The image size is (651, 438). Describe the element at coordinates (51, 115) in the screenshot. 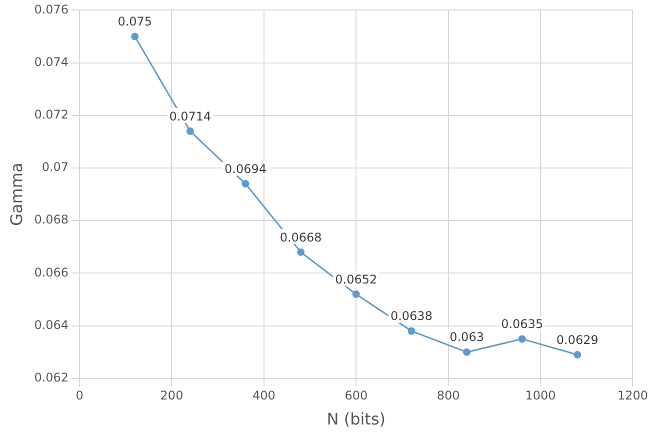

I see `y-tick-label: 0.072` at that location.